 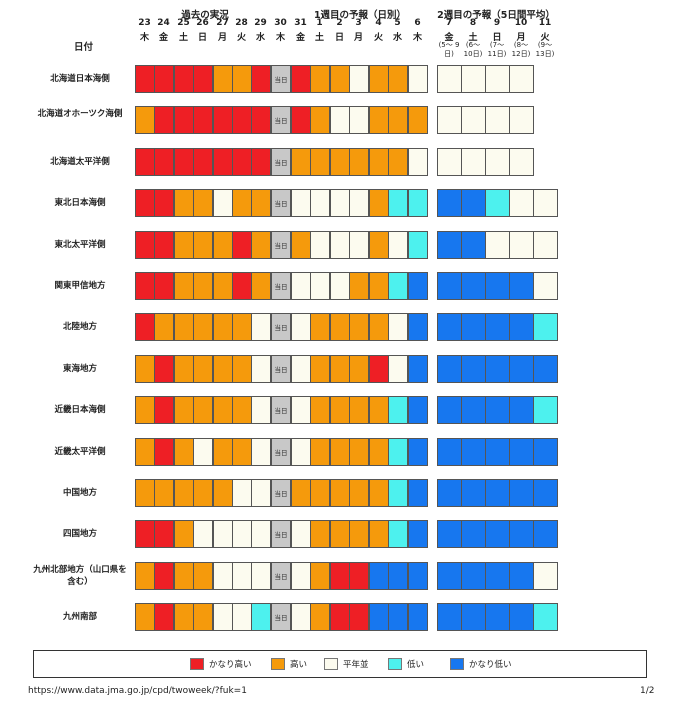 I want to click on legend-swatch, so click(x=278, y=664).